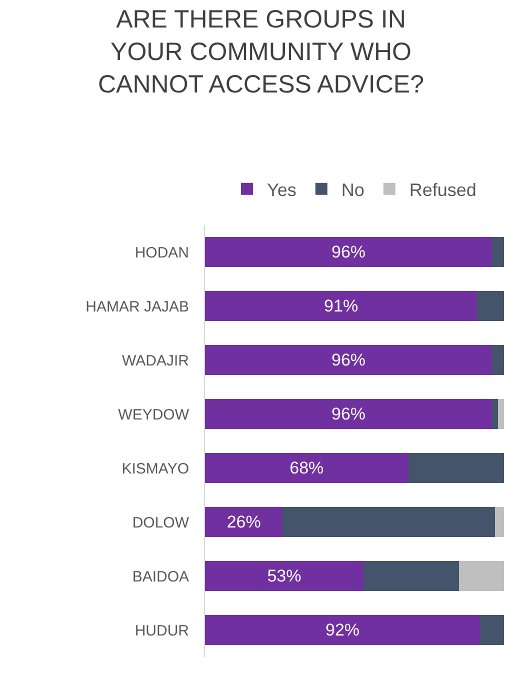 The height and width of the screenshot is (682, 522). What do you see at coordinates (160, 577) in the screenshot?
I see `y-tick-label: BAIDOA` at bounding box center [160, 577].